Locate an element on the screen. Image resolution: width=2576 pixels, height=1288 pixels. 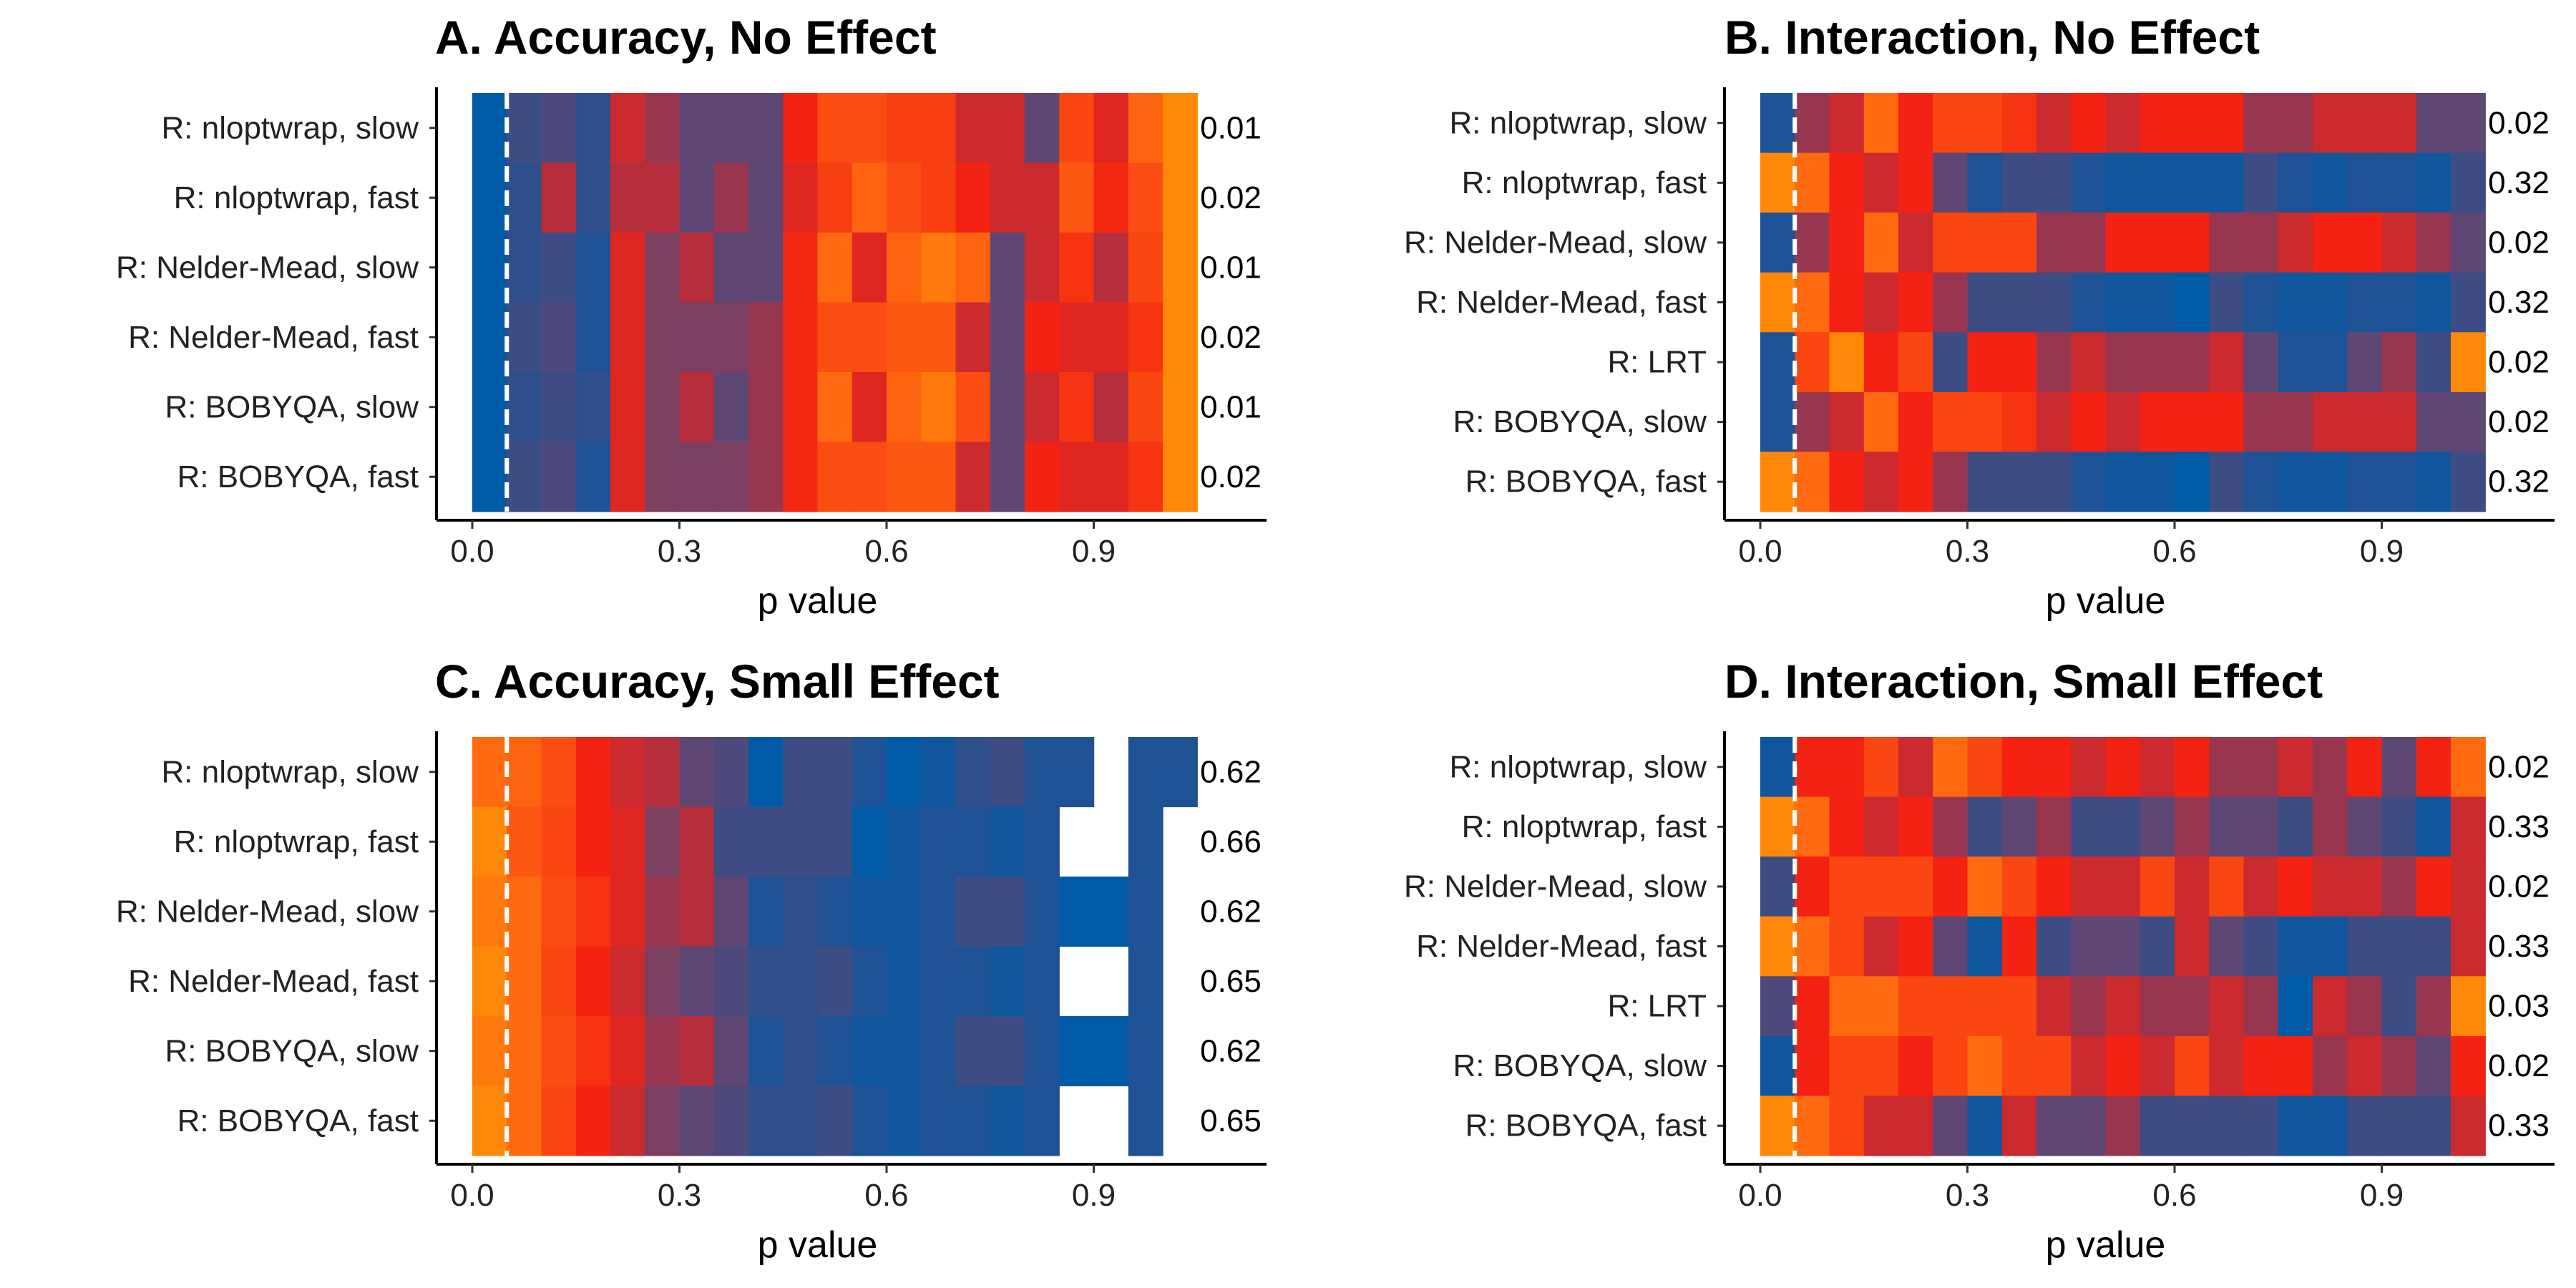
row-value-label: 0.02 is located at coordinates (2519, 242).